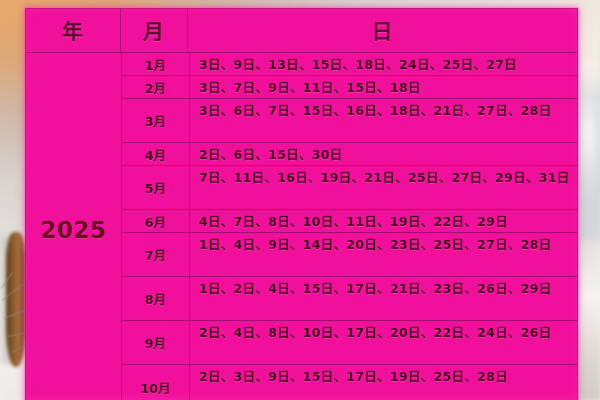  Describe the element at coordinates (155, 388) in the screenshot. I see `month-label: 10月` at that location.